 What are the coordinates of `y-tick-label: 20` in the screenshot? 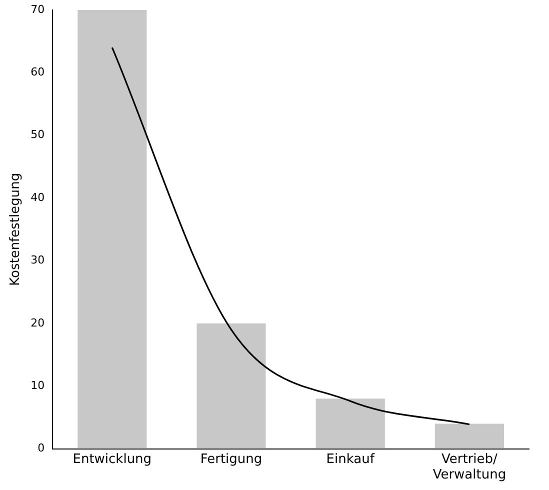 It's located at (37, 323).